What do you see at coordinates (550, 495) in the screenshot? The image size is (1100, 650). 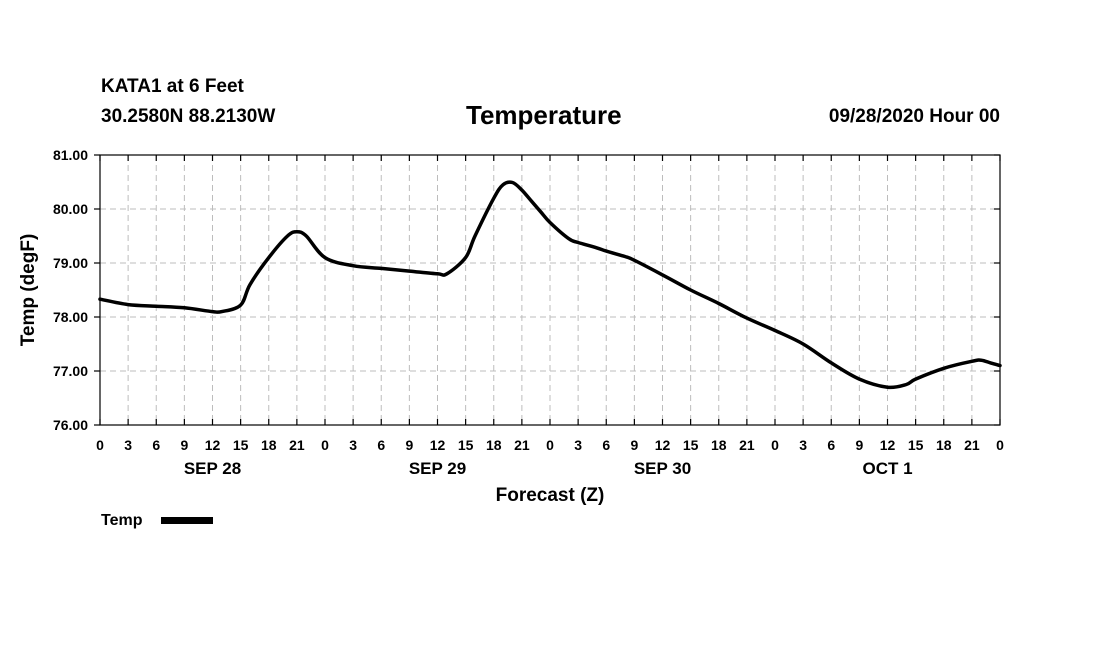 I see `x-axis-title: Forecast (Z)` at bounding box center [550, 495].